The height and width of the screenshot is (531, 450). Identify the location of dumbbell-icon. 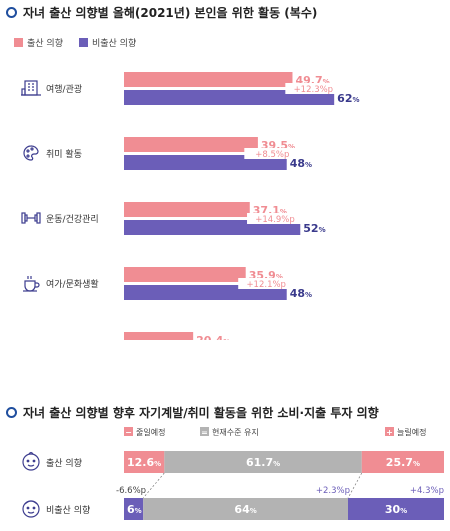
(31, 218).